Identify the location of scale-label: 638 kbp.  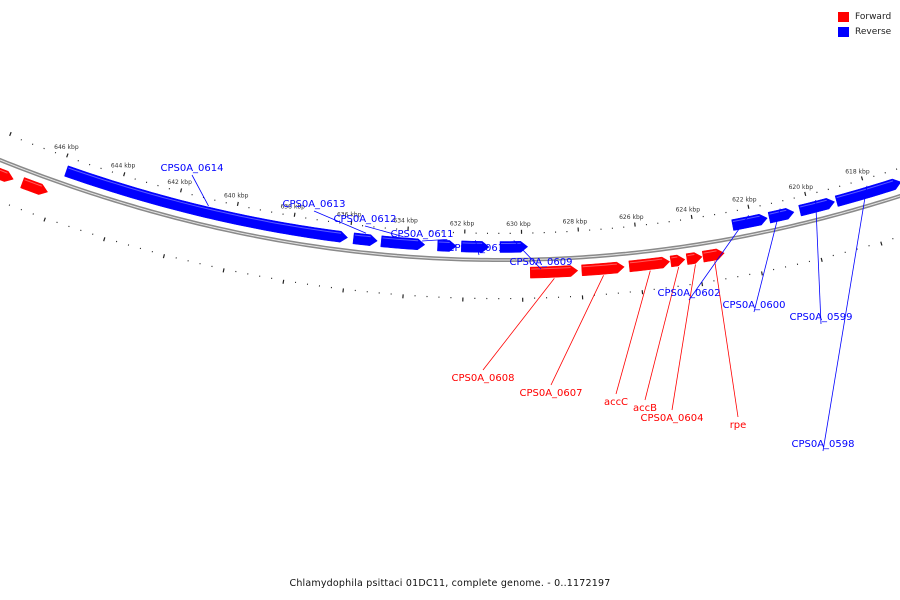
(292, 206).